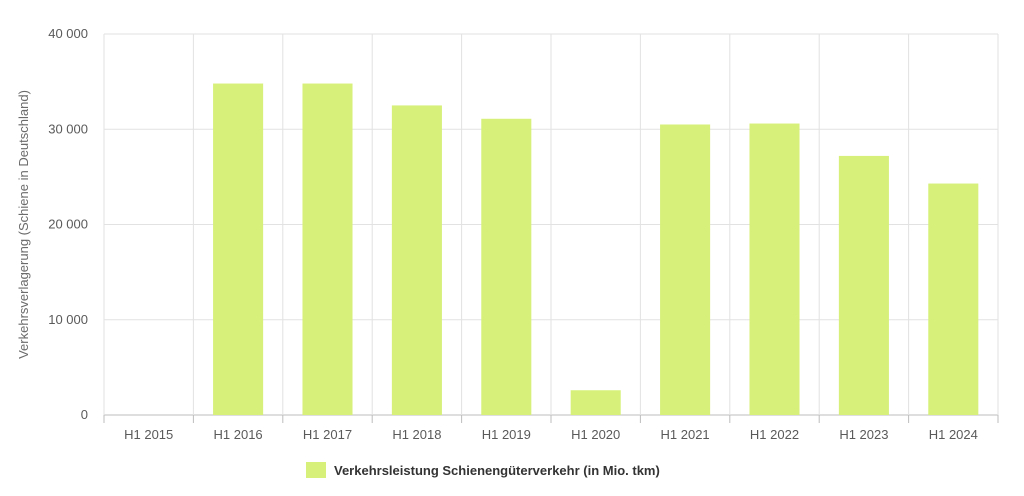 The image size is (1024, 496). What do you see at coordinates (238, 434) in the screenshot?
I see `x-tick-label: H1 2016` at bounding box center [238, 434].